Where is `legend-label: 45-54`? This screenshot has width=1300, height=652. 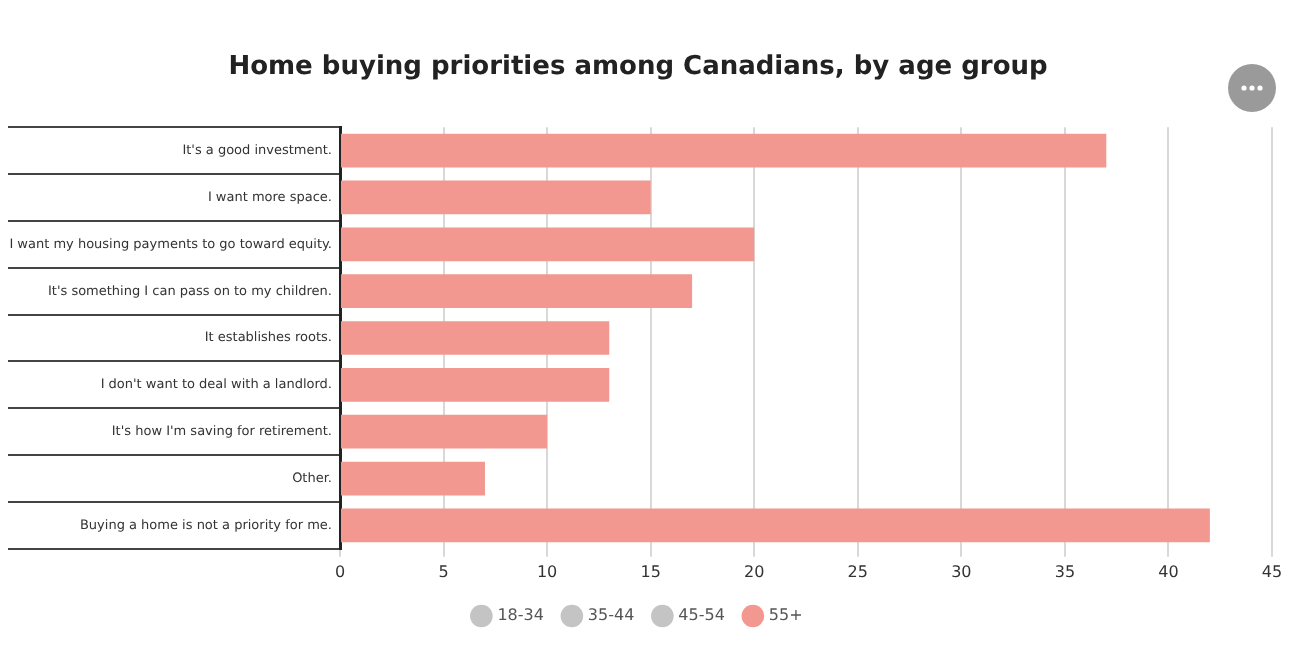 legend-label: 45-54 is located at coordinates (701, 615).